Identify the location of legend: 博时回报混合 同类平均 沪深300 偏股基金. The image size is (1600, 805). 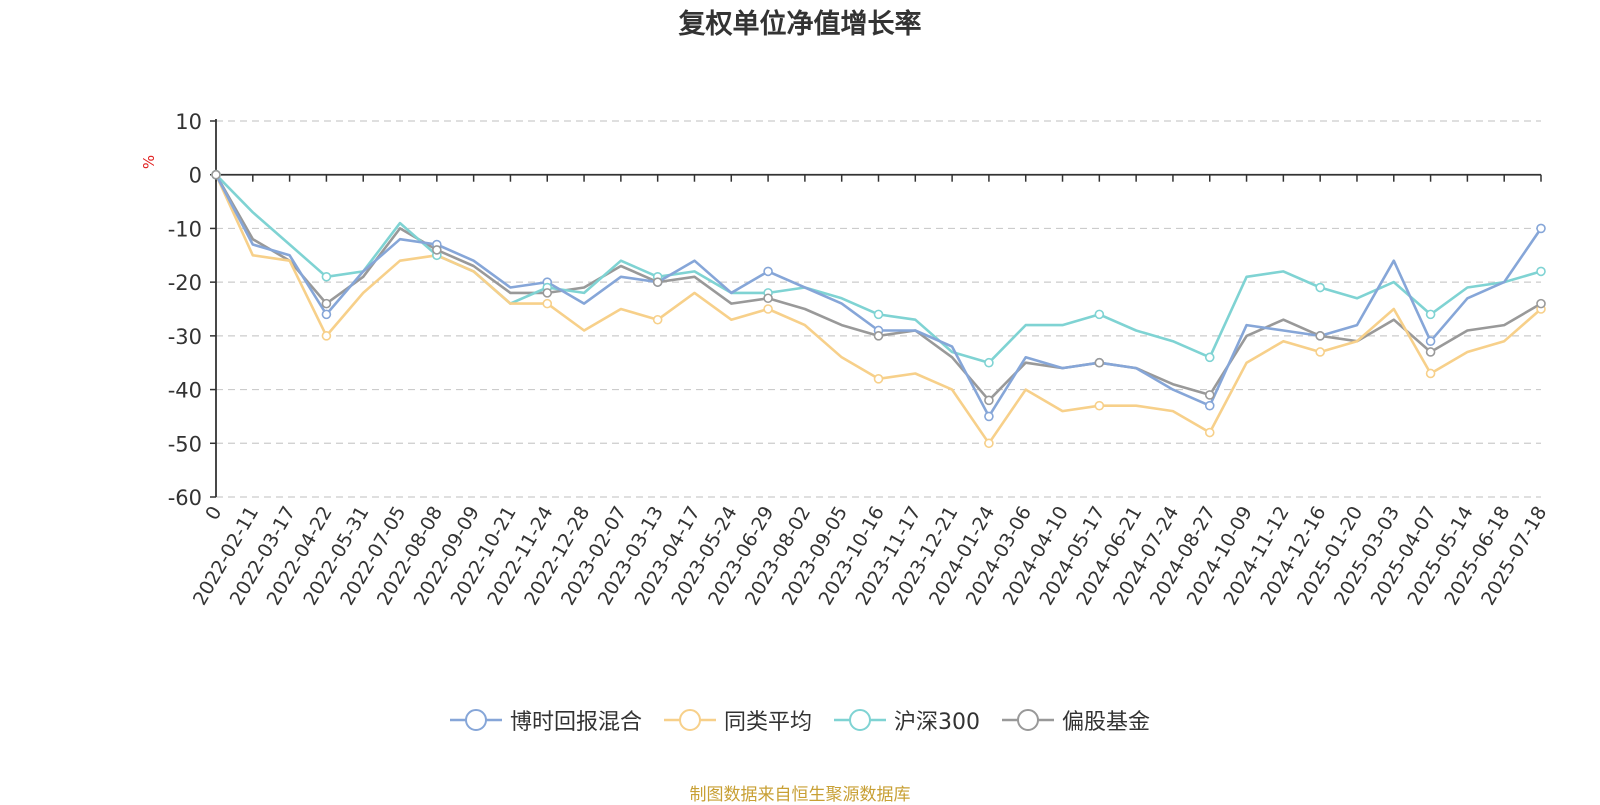
(800, 720).